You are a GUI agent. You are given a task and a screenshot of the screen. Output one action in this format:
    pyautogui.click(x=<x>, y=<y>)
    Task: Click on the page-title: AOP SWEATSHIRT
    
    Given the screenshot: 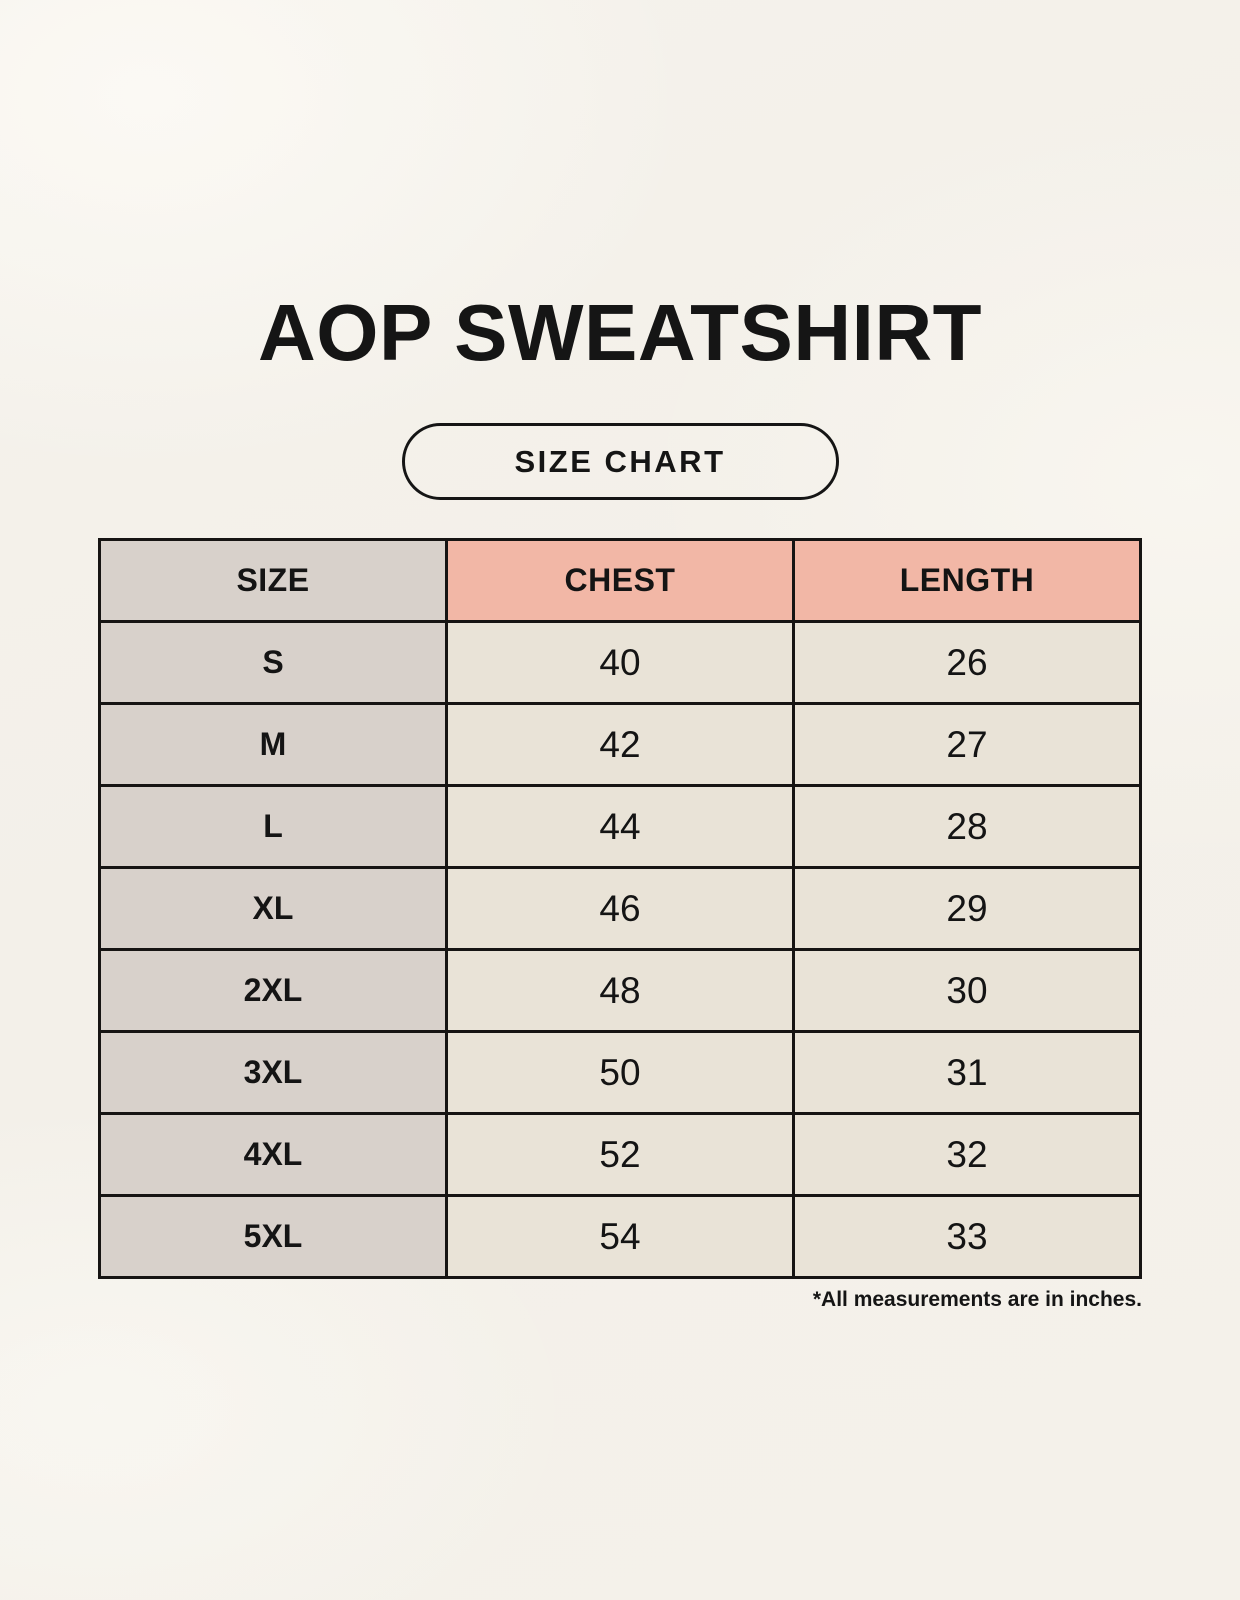 What is the action you would take?
    pyautogui.click(x=620, y=332)
    